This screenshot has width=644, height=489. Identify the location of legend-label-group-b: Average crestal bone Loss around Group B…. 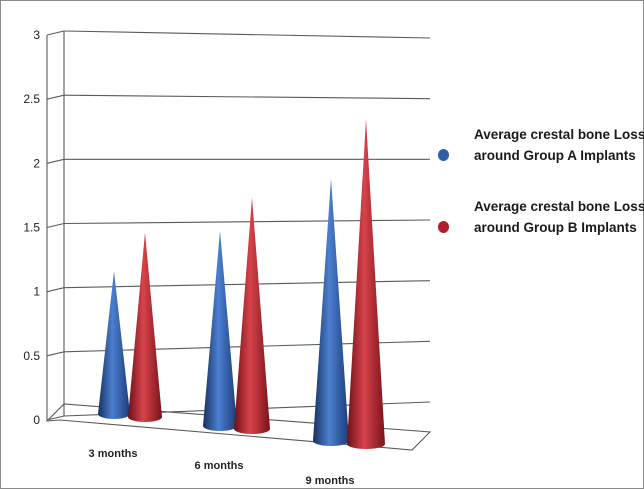
(559, 217).